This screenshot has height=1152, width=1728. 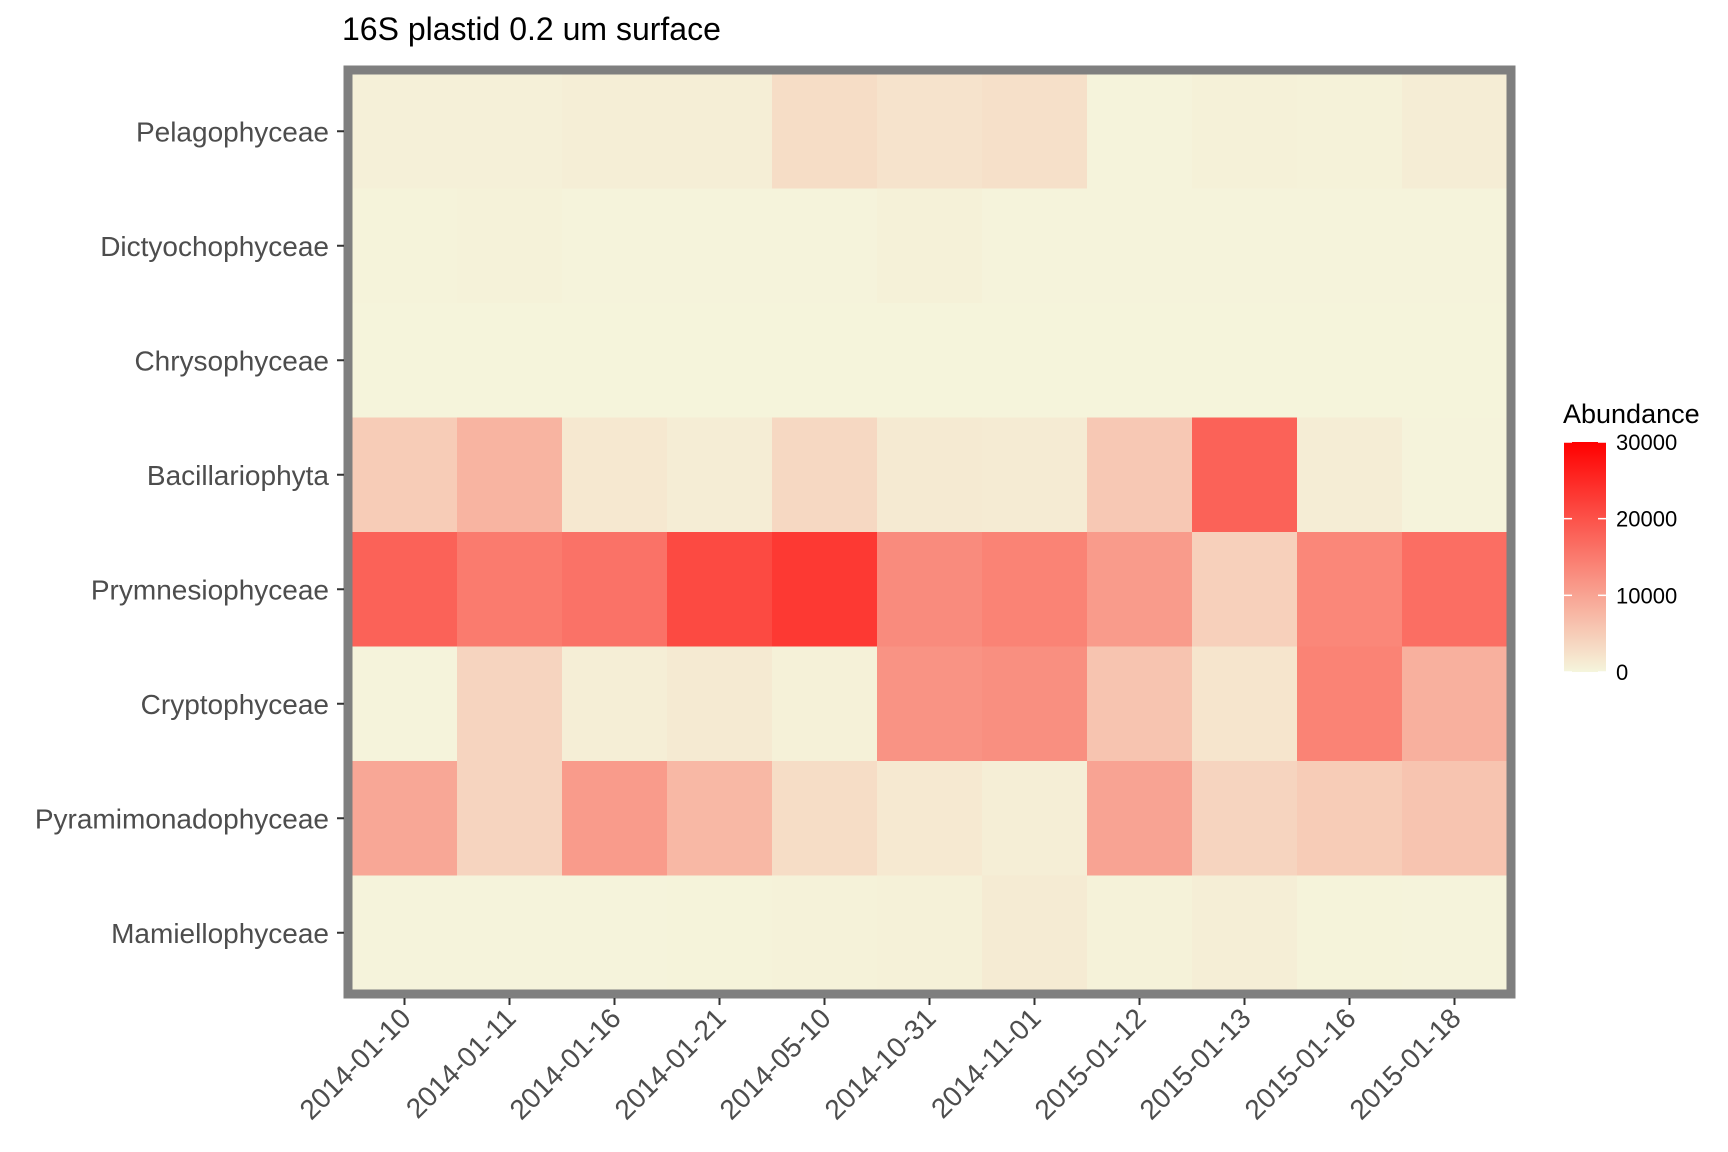 What do you see at coordinates (235, 704) in the screenshot?
I see `y-tick-label: Cryptophyceae` at bounding box center [235, 704].